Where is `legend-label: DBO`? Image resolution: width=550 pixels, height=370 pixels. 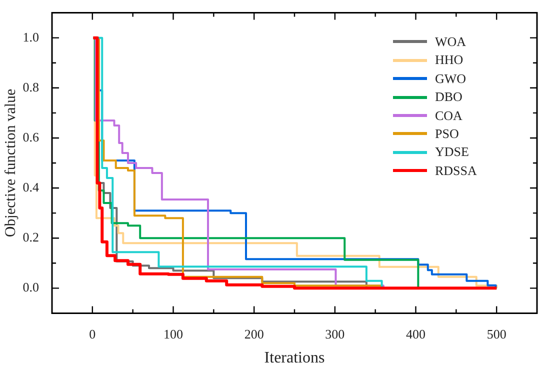 legend-label: DBO is located at coordinates (448, 97).